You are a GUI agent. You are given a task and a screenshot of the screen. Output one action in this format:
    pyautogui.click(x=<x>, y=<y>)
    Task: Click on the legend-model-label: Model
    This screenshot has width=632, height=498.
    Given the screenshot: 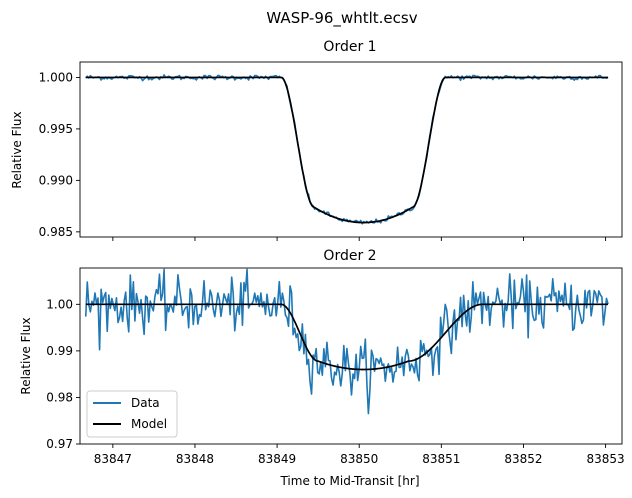 What is the action you would take?
    pyautogui.click(x=149, y=424)
    